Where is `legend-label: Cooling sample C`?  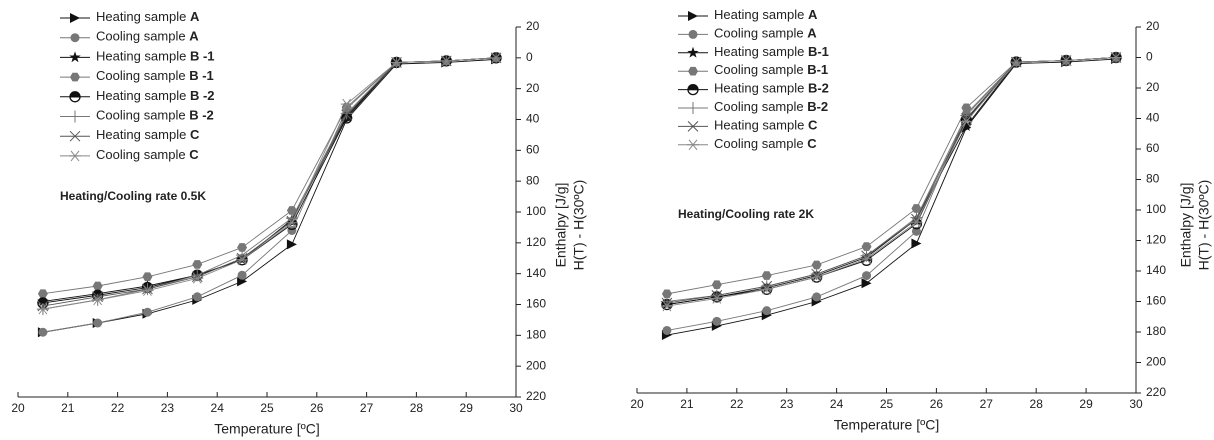 legend-label: Cooling sample C is located at coordinates (765, 143).